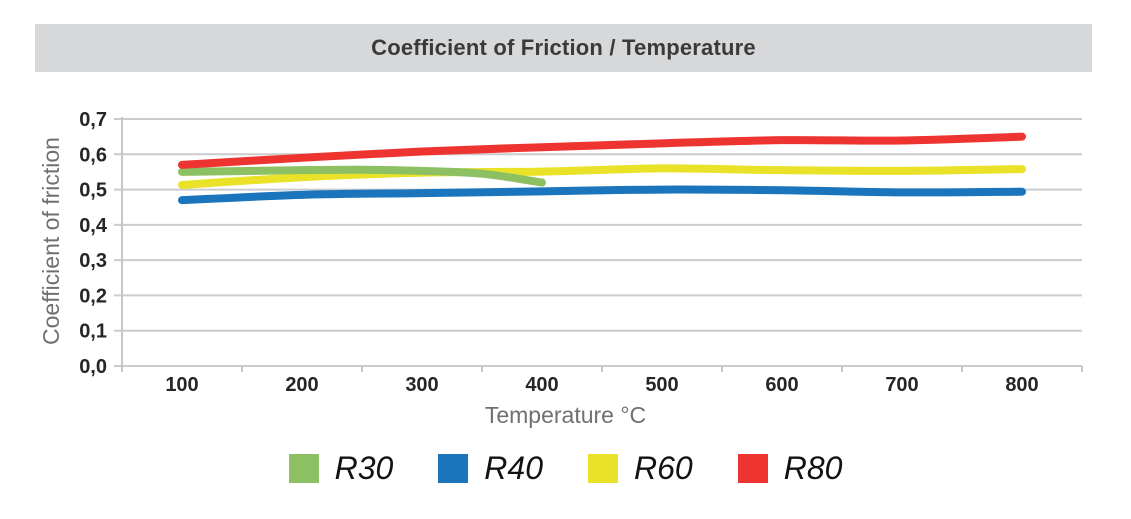  What do you see at coordinates (602, 150) in the screenshot?
I see `series-line-R80` at bounding box center [602, 150].